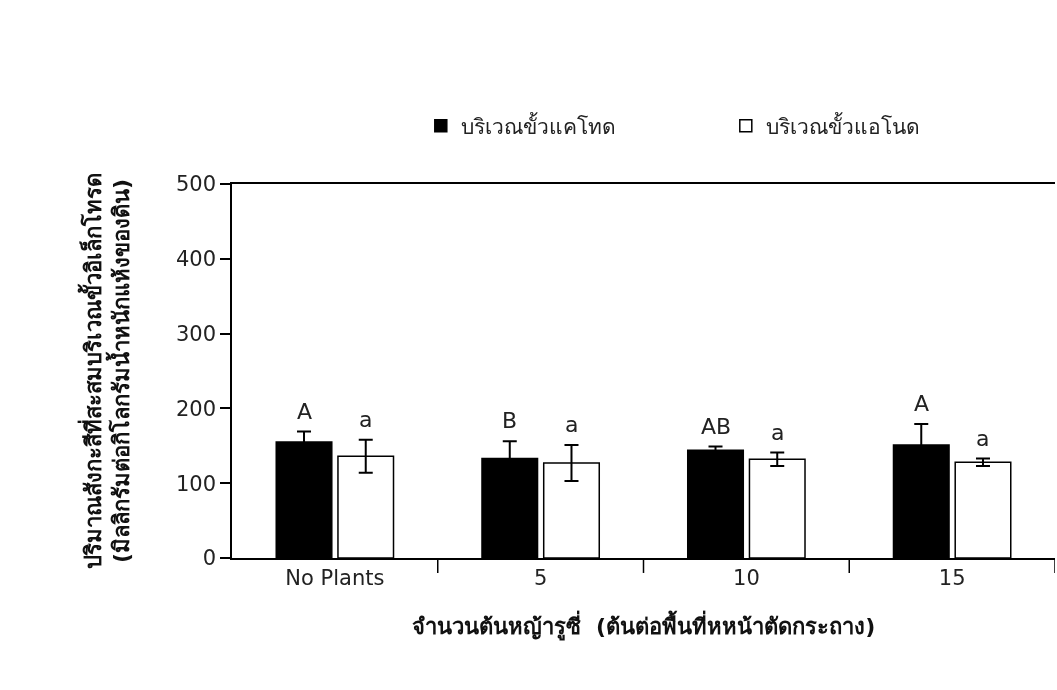 The width and height of the screenshot is (1057, 690). Describe the element at coordinates (105, 371) in the screenshot. I see `y-axis-title: ปริมาณสังกะสีที่สะสมบริเวณขั้วอิเล็กโทรด (มิลลิกรัมต่อกิโลกรัมน้ำหนักแห้งของดิน)` at that location.